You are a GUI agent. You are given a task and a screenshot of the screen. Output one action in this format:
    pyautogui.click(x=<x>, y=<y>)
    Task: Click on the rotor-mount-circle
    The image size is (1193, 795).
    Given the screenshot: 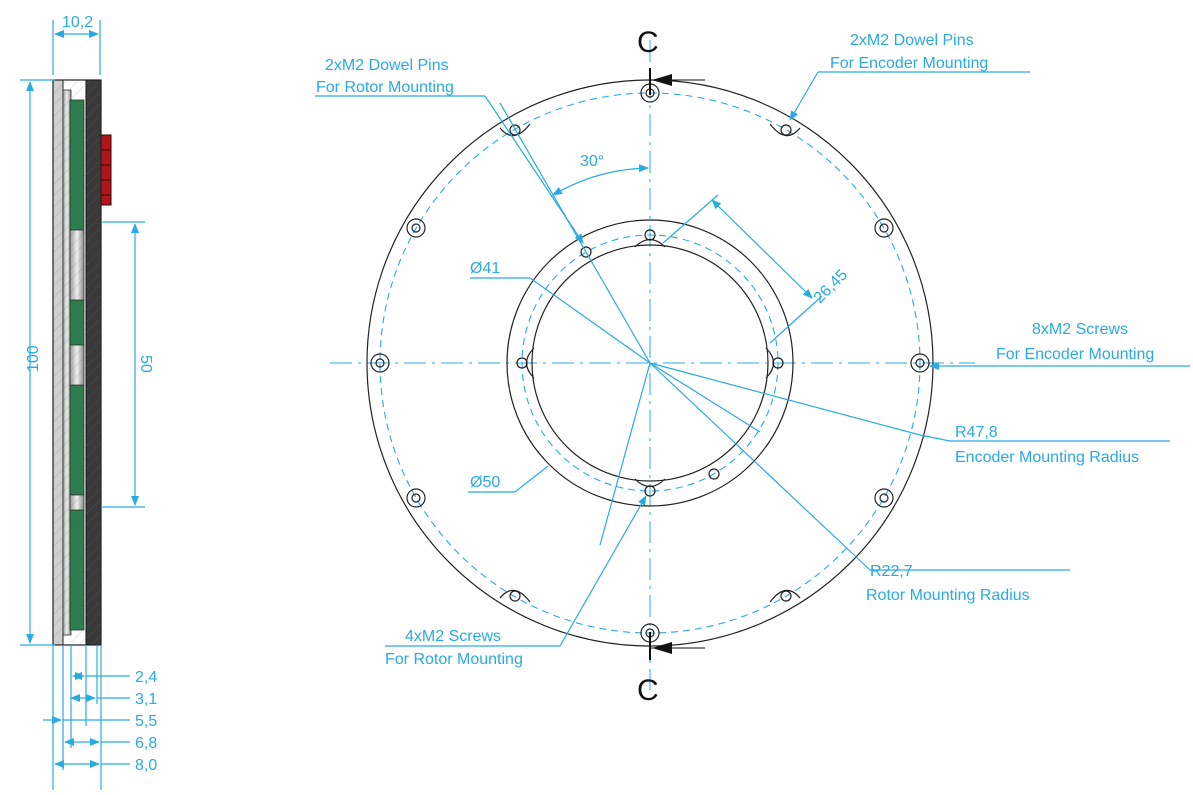 What is the action you would take?
    pyautogui.click(x=650, y=363)
    